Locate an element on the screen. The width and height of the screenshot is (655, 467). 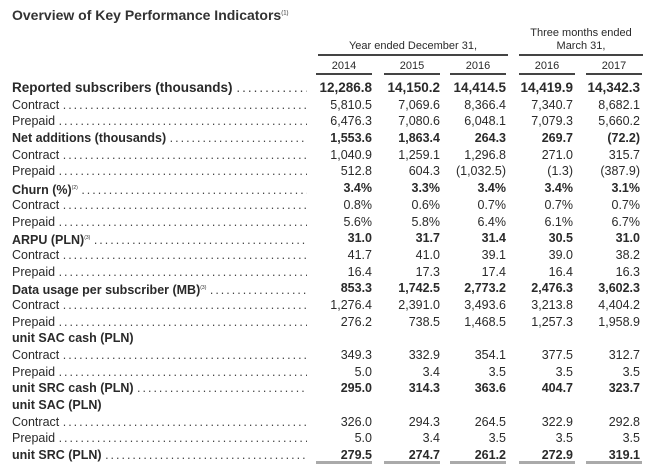
row-label-text: Churn (%) is located at coordinates (42, 190).